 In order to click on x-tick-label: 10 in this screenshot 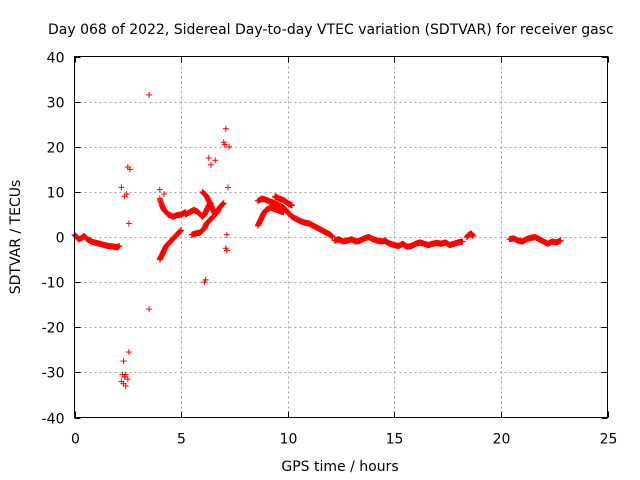, I will do `click(289, 440)`.